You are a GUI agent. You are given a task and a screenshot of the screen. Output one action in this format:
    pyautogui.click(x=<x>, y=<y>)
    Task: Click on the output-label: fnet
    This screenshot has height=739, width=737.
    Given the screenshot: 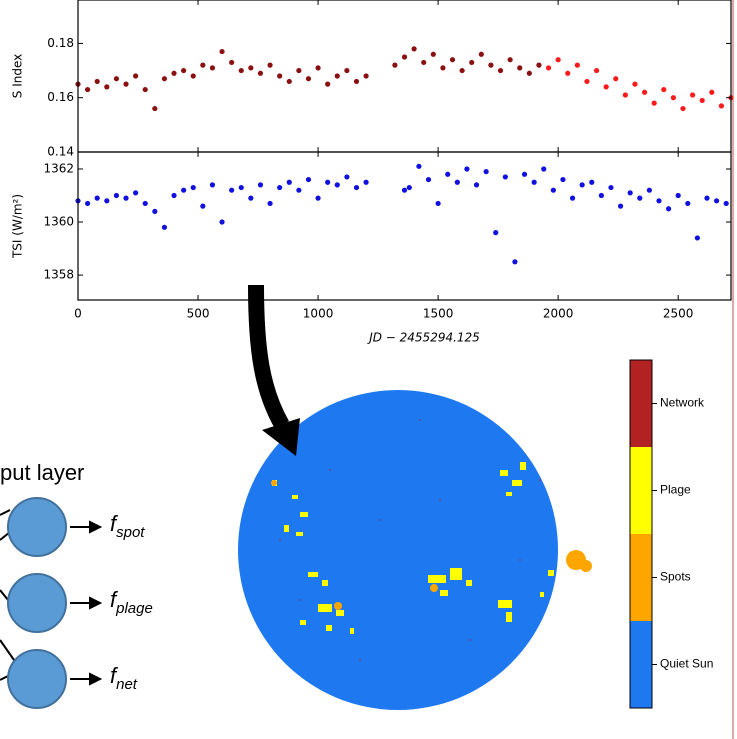 What is the action you would take?
    pyautogui.click(x=124, y=678)
    